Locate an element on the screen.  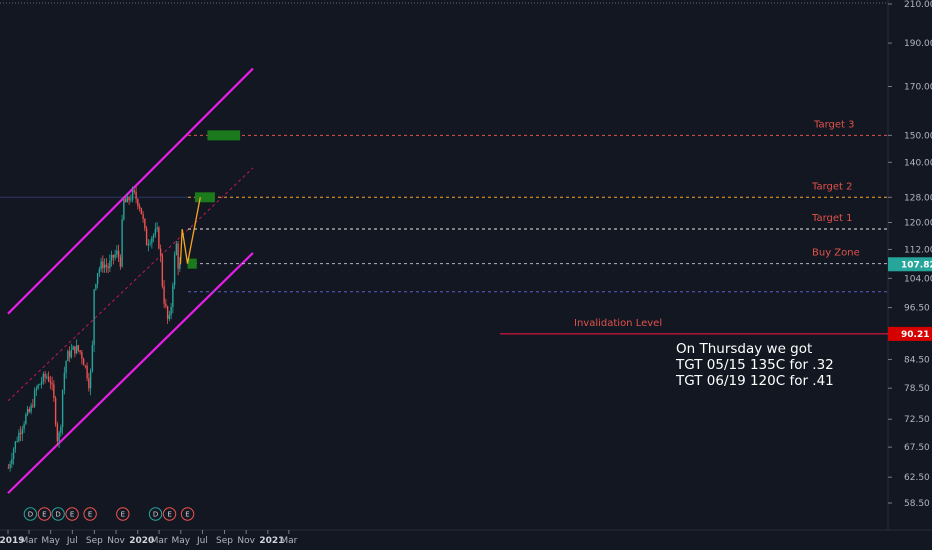
y-tick-label: 112.00 is located at coordinates (918, 250).